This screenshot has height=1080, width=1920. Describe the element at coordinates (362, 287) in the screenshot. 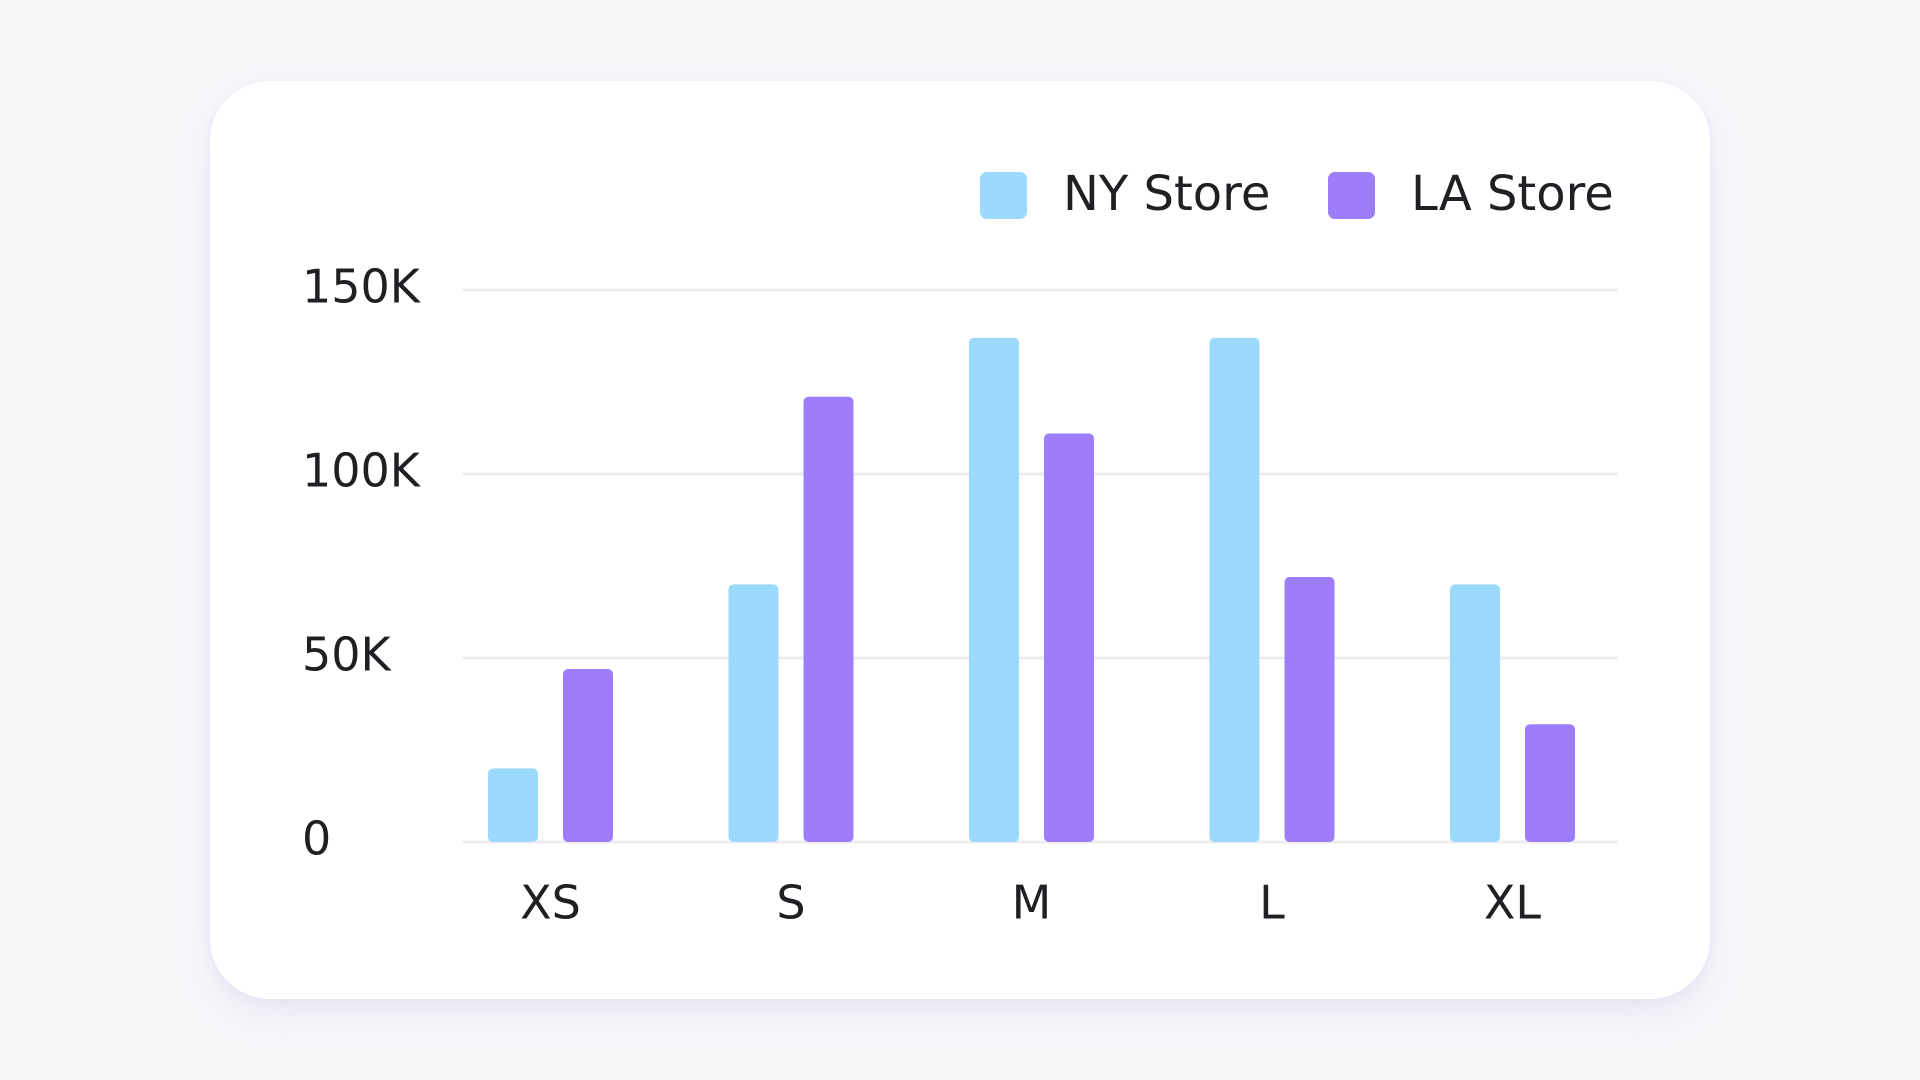

I see `y-tick-label: 150K` at that location.